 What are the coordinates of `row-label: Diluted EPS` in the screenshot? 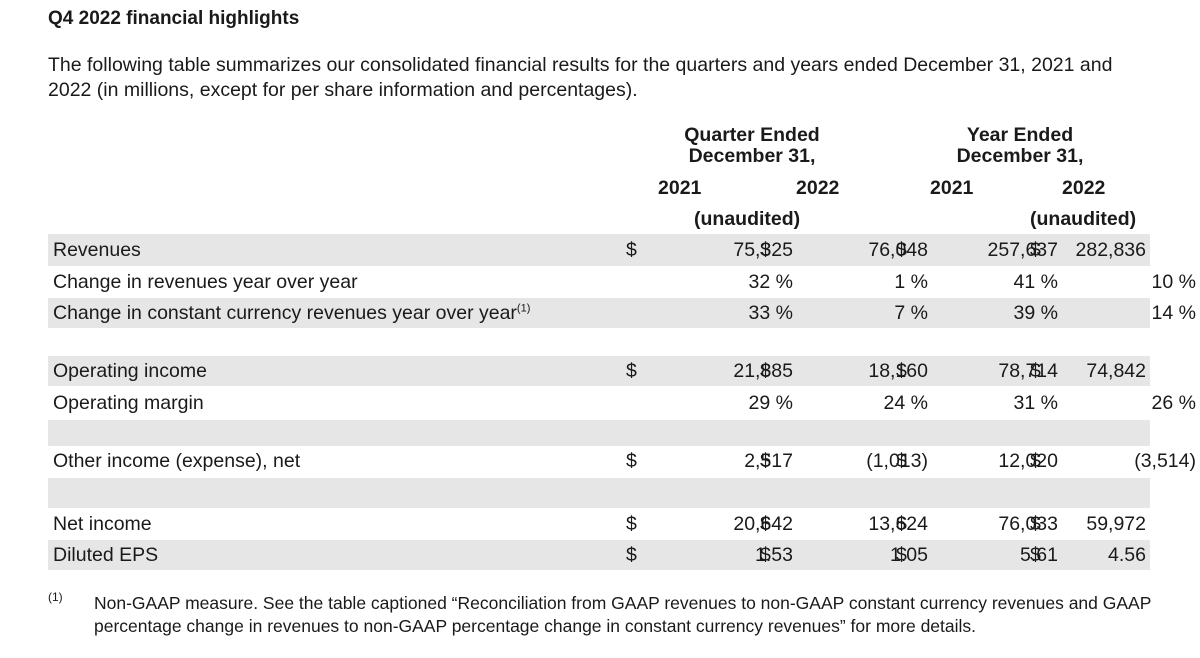 It's located at (106, 555).